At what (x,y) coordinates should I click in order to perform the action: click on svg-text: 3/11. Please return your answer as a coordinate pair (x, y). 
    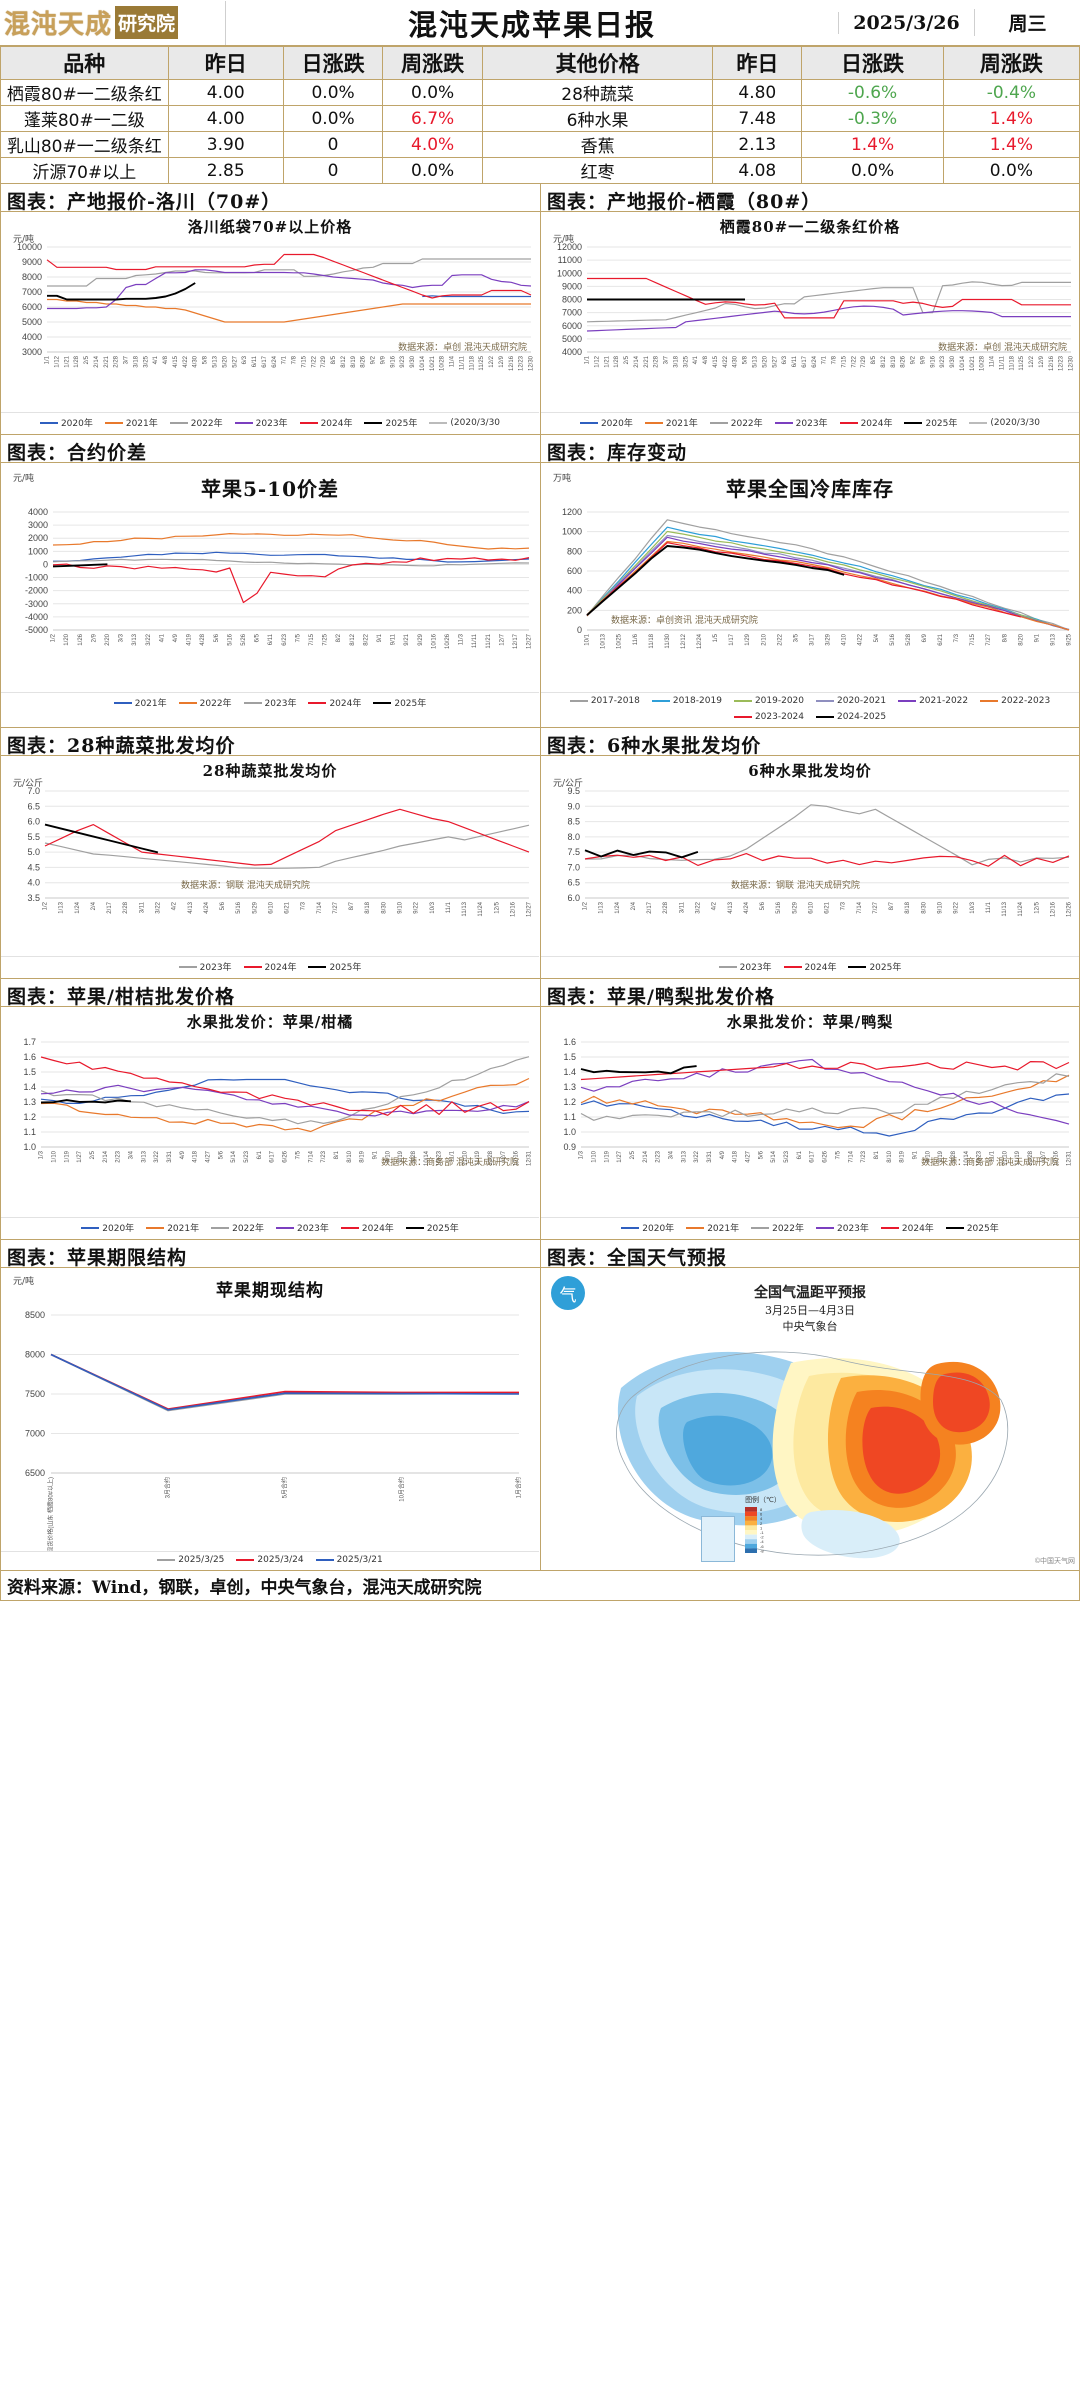
    Looking at the image, I should click on (142, 907).